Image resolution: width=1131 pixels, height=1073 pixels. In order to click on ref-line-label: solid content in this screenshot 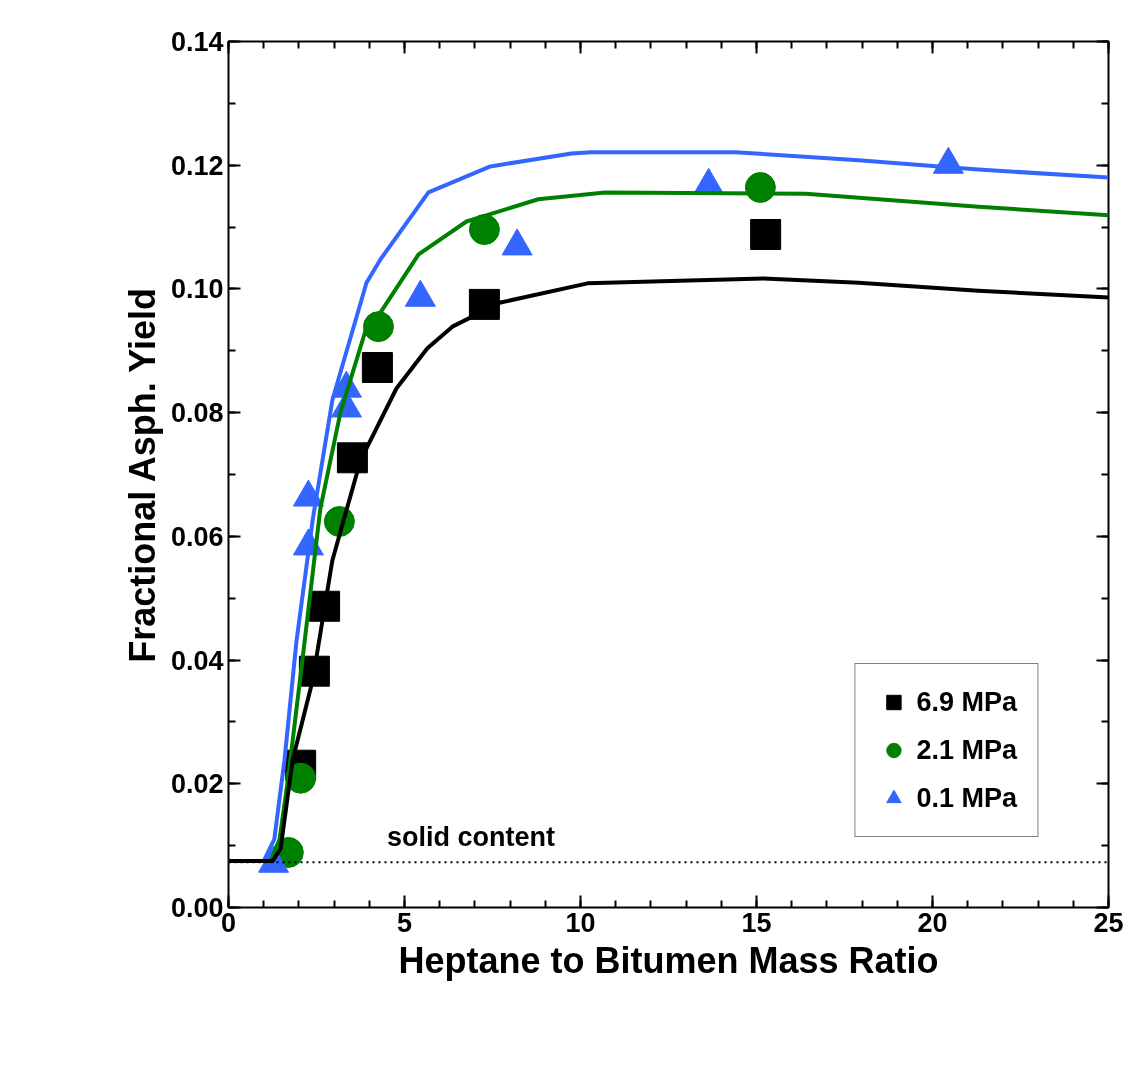, I will do `click(470, 837)`.